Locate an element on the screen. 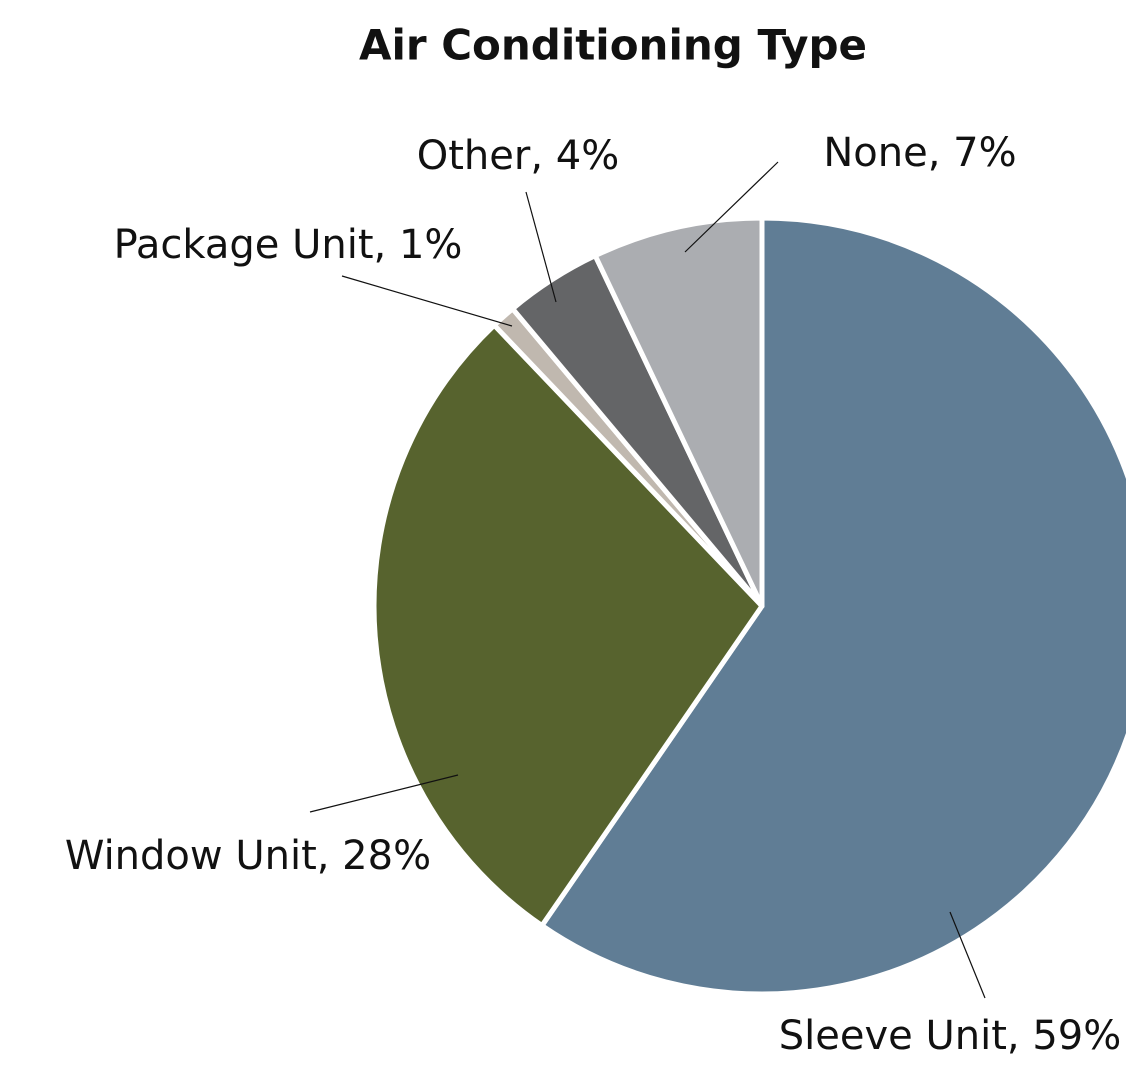 This screenshot has height=1066, width=1126. data-label: Package Unit, 1% is located at coordinates (288, 245).